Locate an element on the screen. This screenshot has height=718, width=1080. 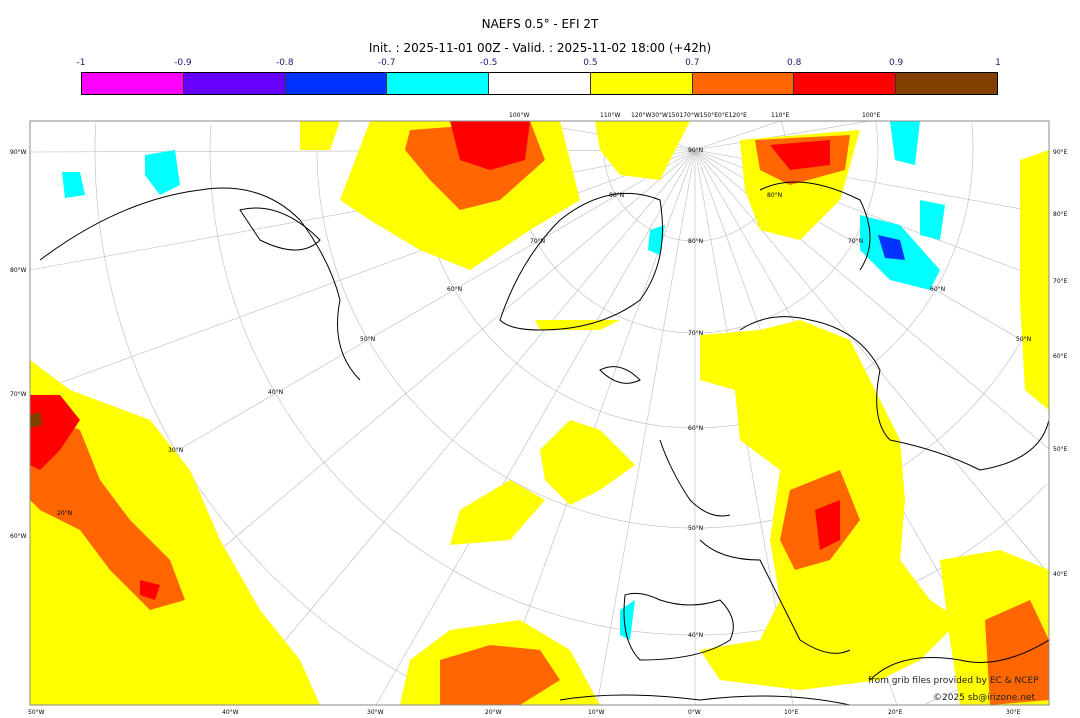
colorbar-tick: -1 is located at coordinates (81, 63).